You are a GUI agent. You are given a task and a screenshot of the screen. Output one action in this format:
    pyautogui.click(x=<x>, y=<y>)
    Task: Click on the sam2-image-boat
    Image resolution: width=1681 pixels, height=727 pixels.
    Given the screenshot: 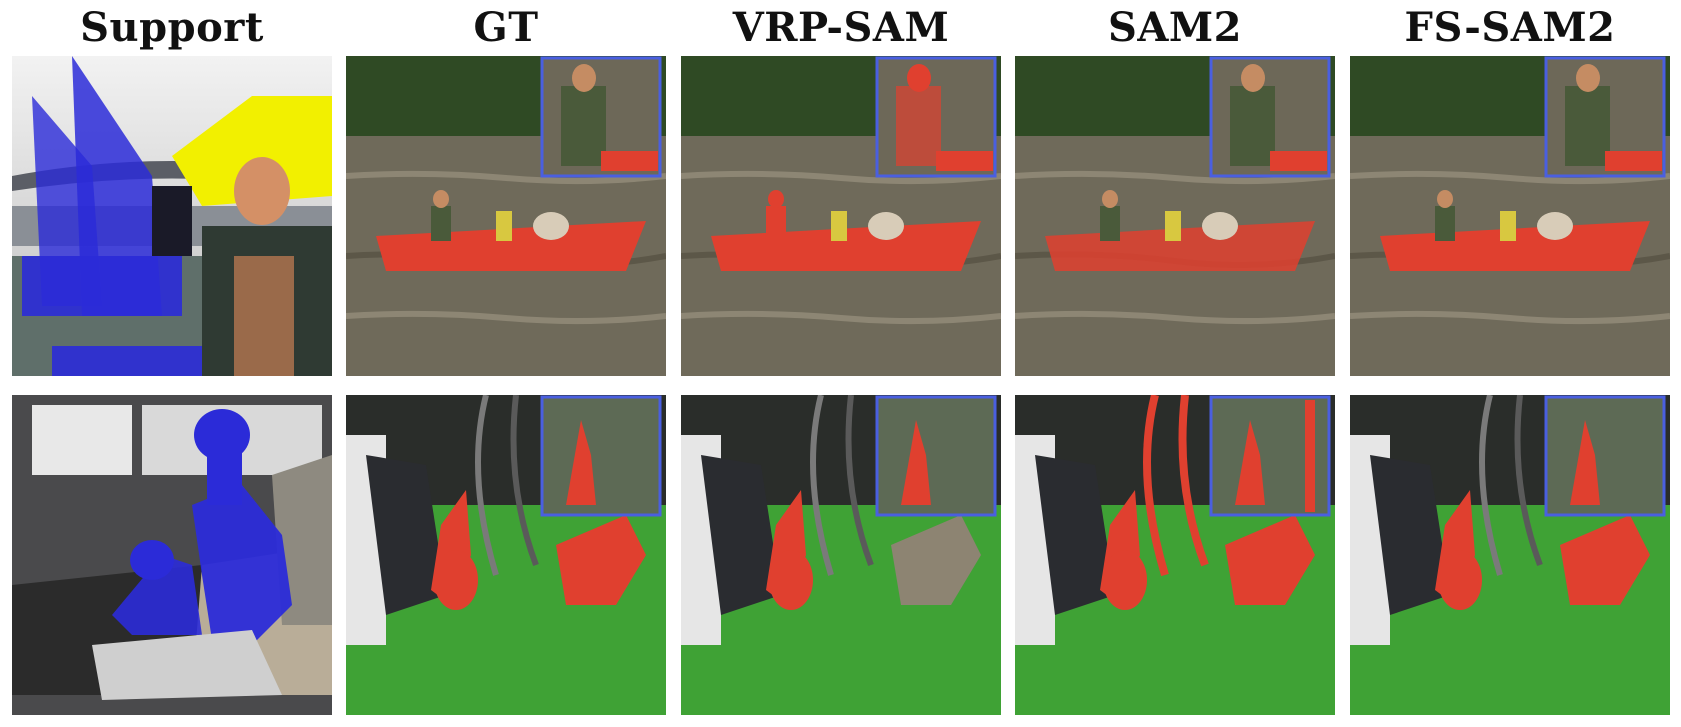 What is the action you would take?
    pyautogui.click(x=1175, y=216)
    